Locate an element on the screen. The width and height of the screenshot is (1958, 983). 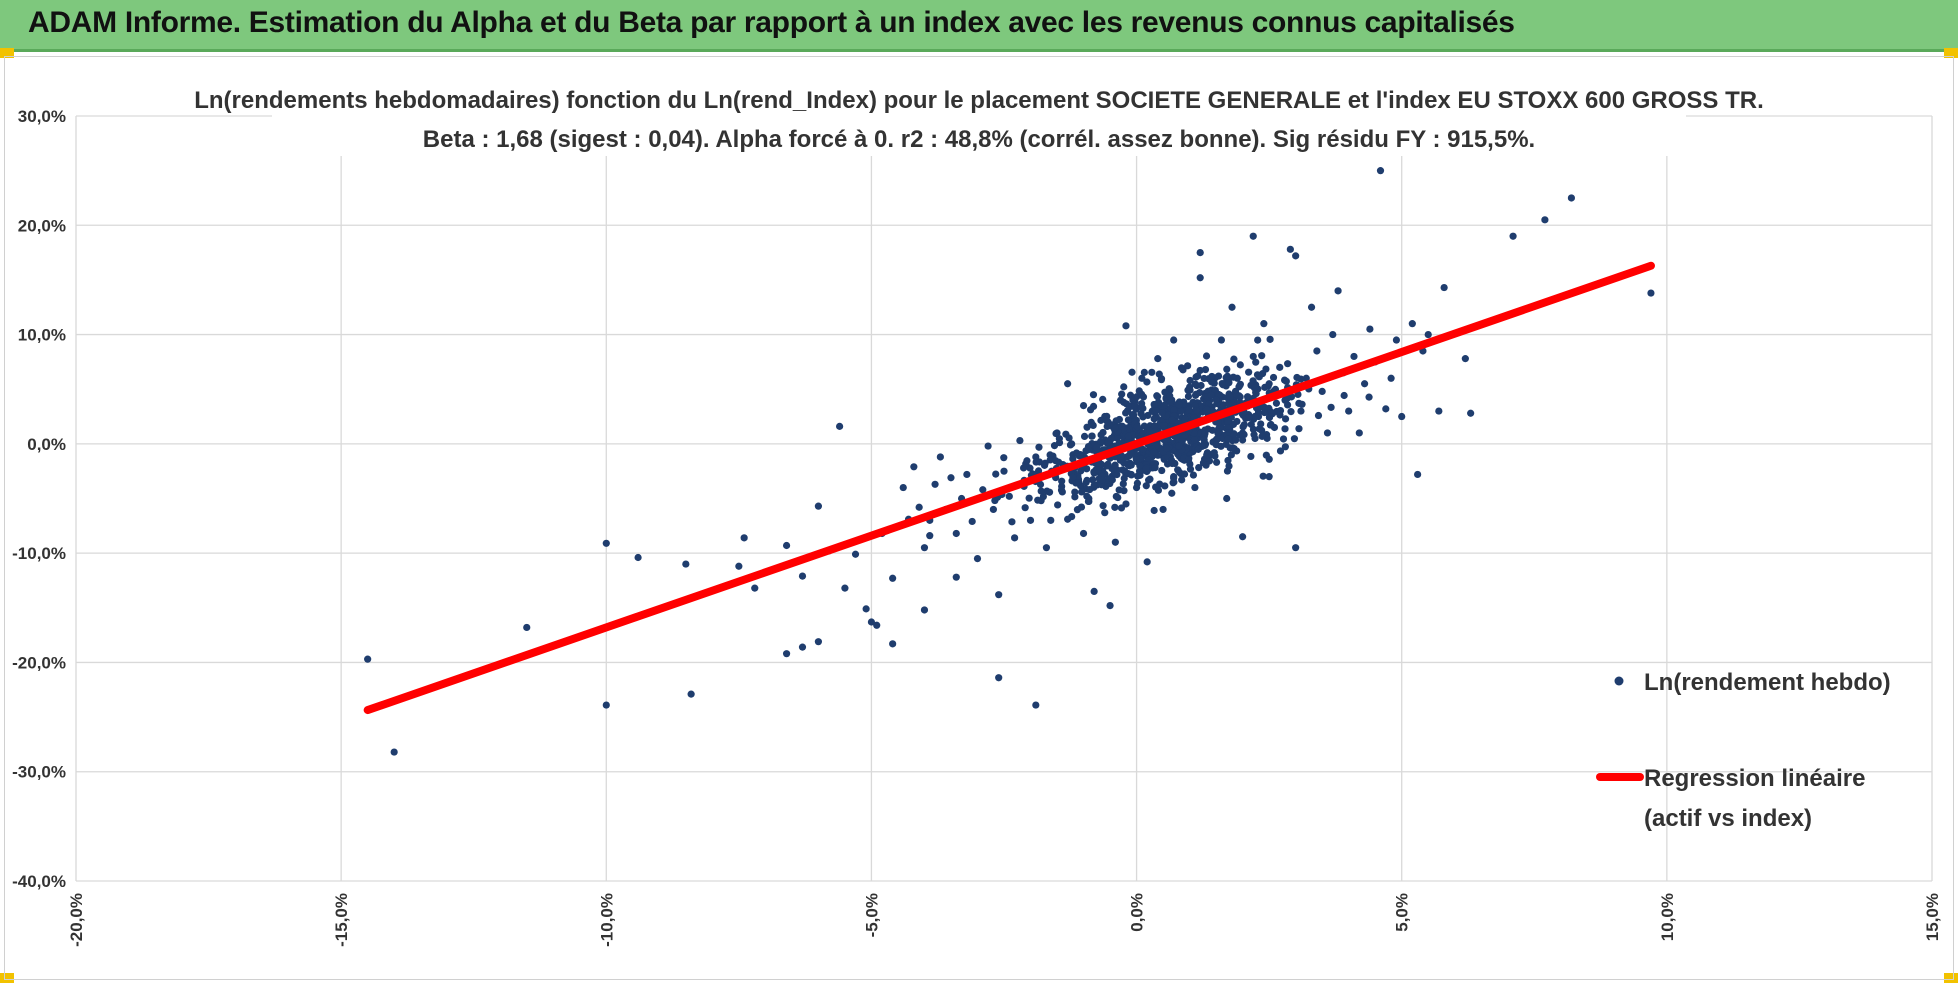
y-tick-label: 10,0% is located at coordinates (42, 335).